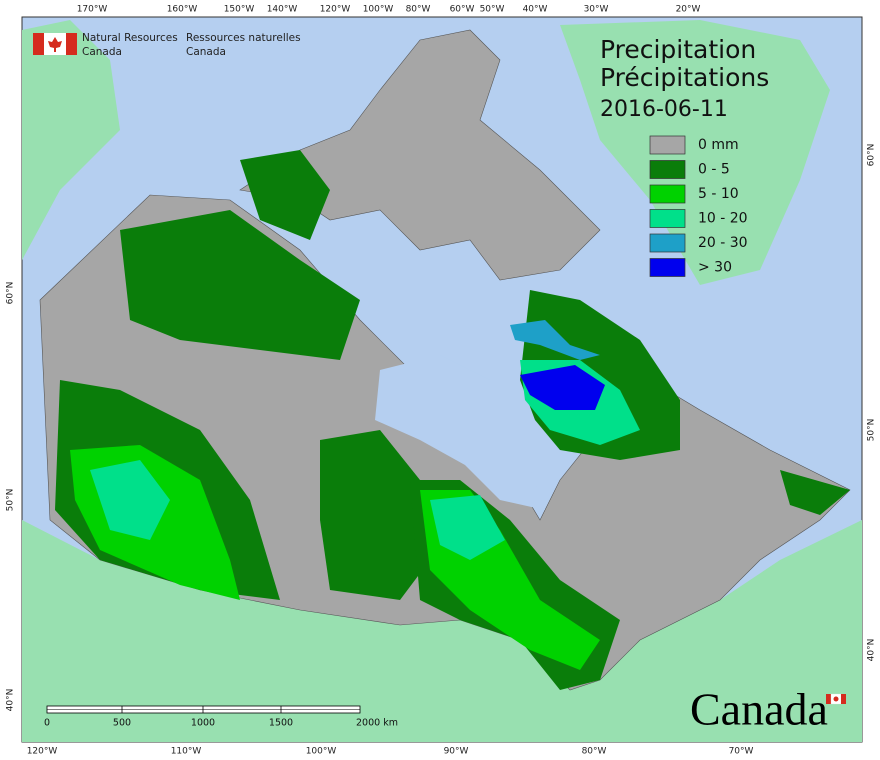 This screenshot has width=880, height=760. What do you see at coordinates (456, 752) in the screenshot?
I see `graticule-label: 90°W` at bounding box center [456, 752].